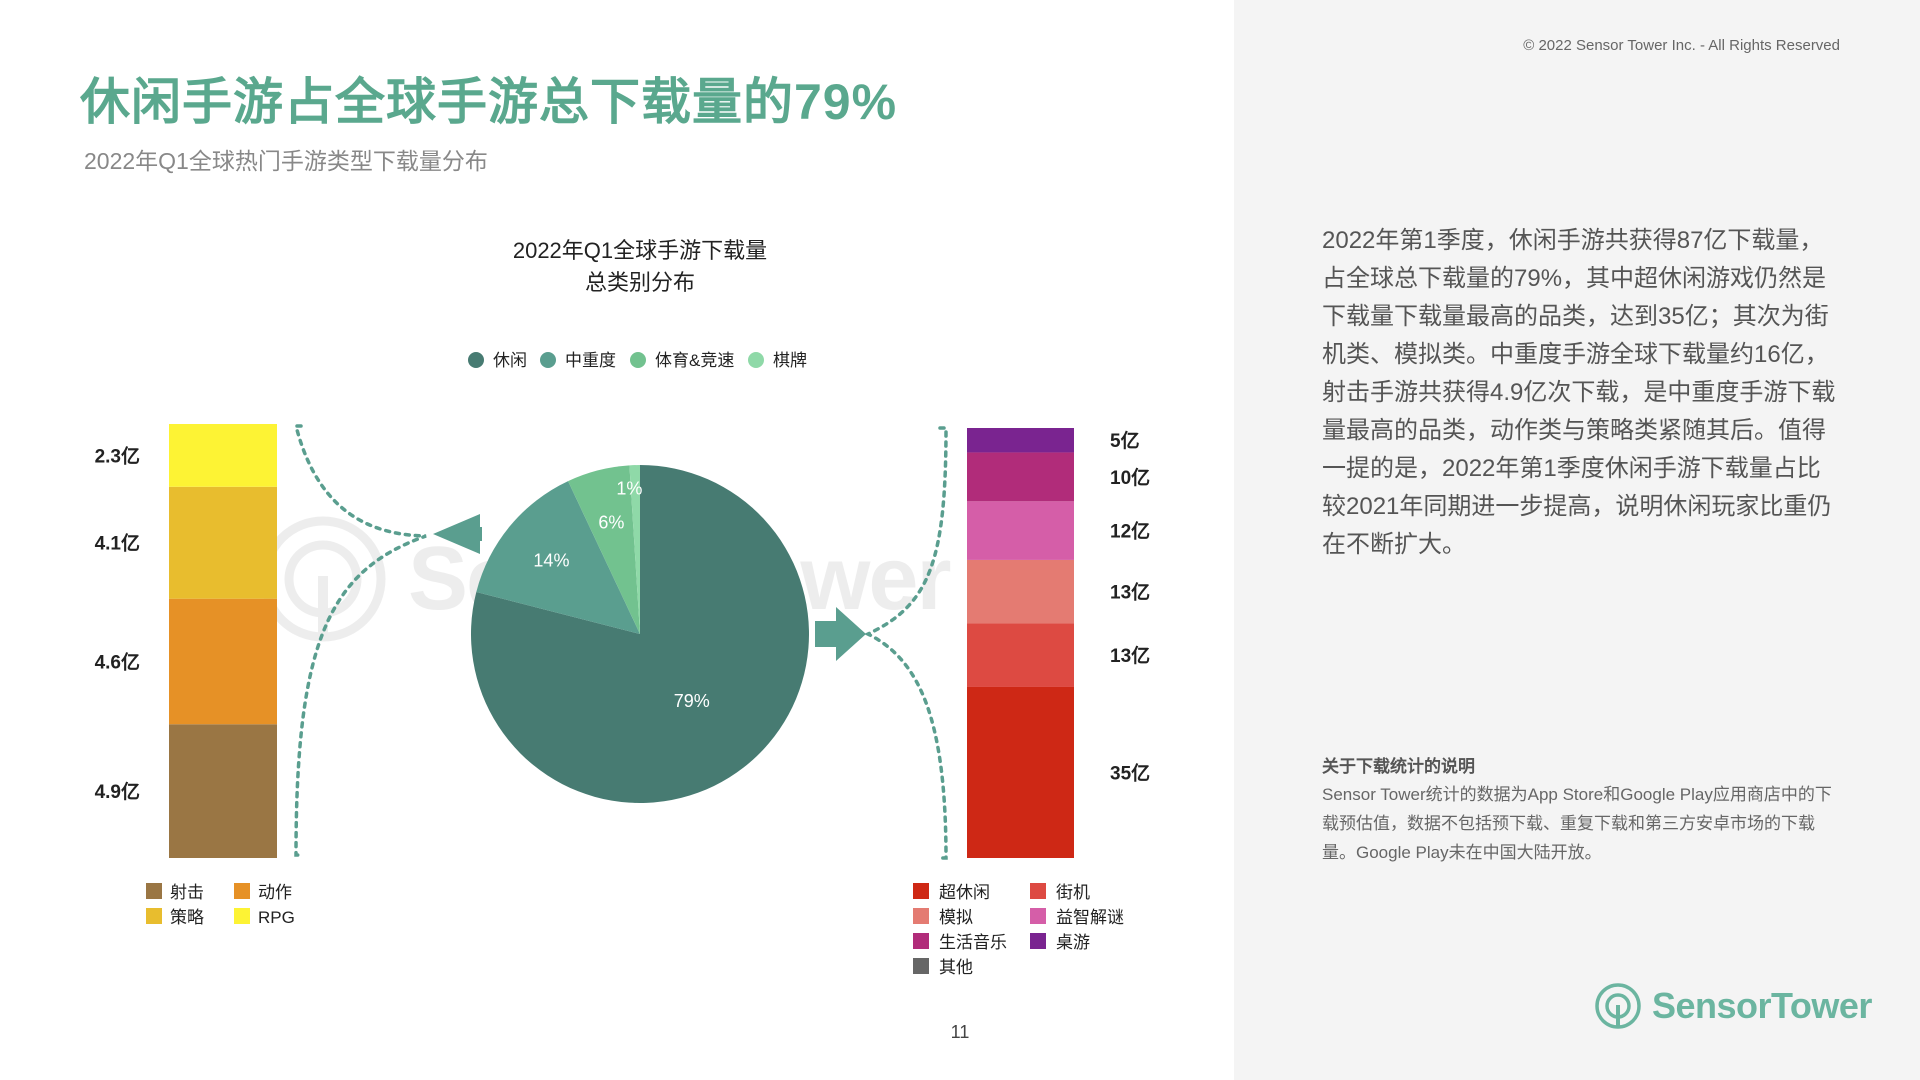  What do you see at coordinates (840, 634) in the screenshot?
I see `right-arrow-icon` at bounding box center [840, 634].